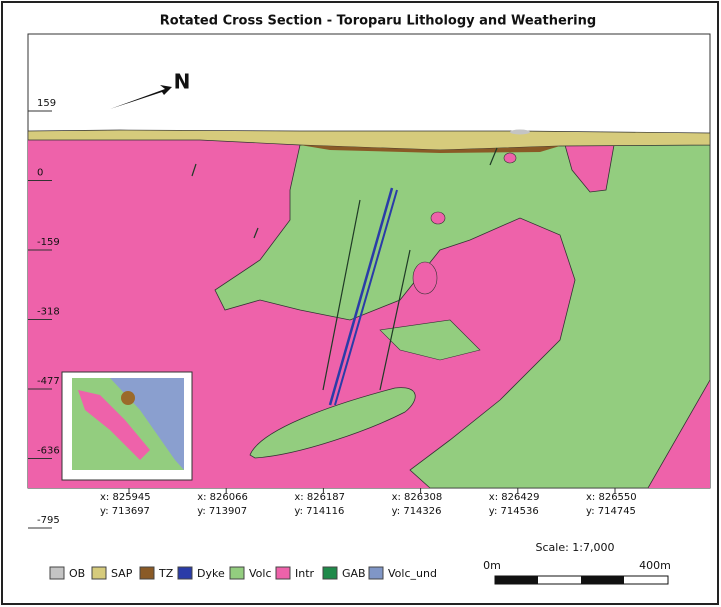 Image resolution: width=721 pixels, height=607 pixels. Describe the element at coordinates (430, 149) in the screenshot. I see `transition-zone` at that location.